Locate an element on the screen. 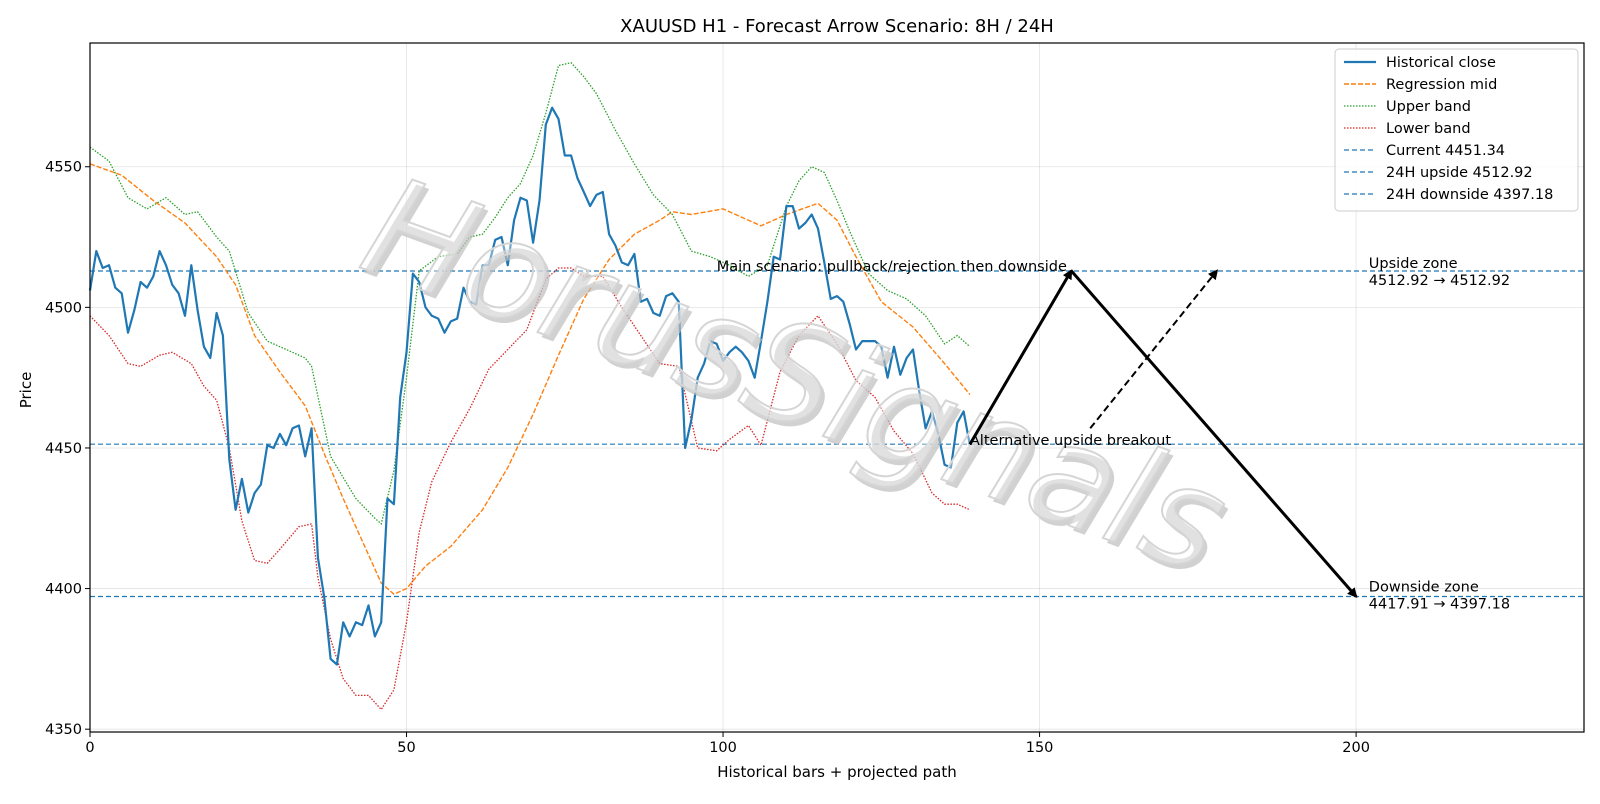 The image size is (1600, 804). x-tick-label: 150 is located at coordinates (1040, 748).